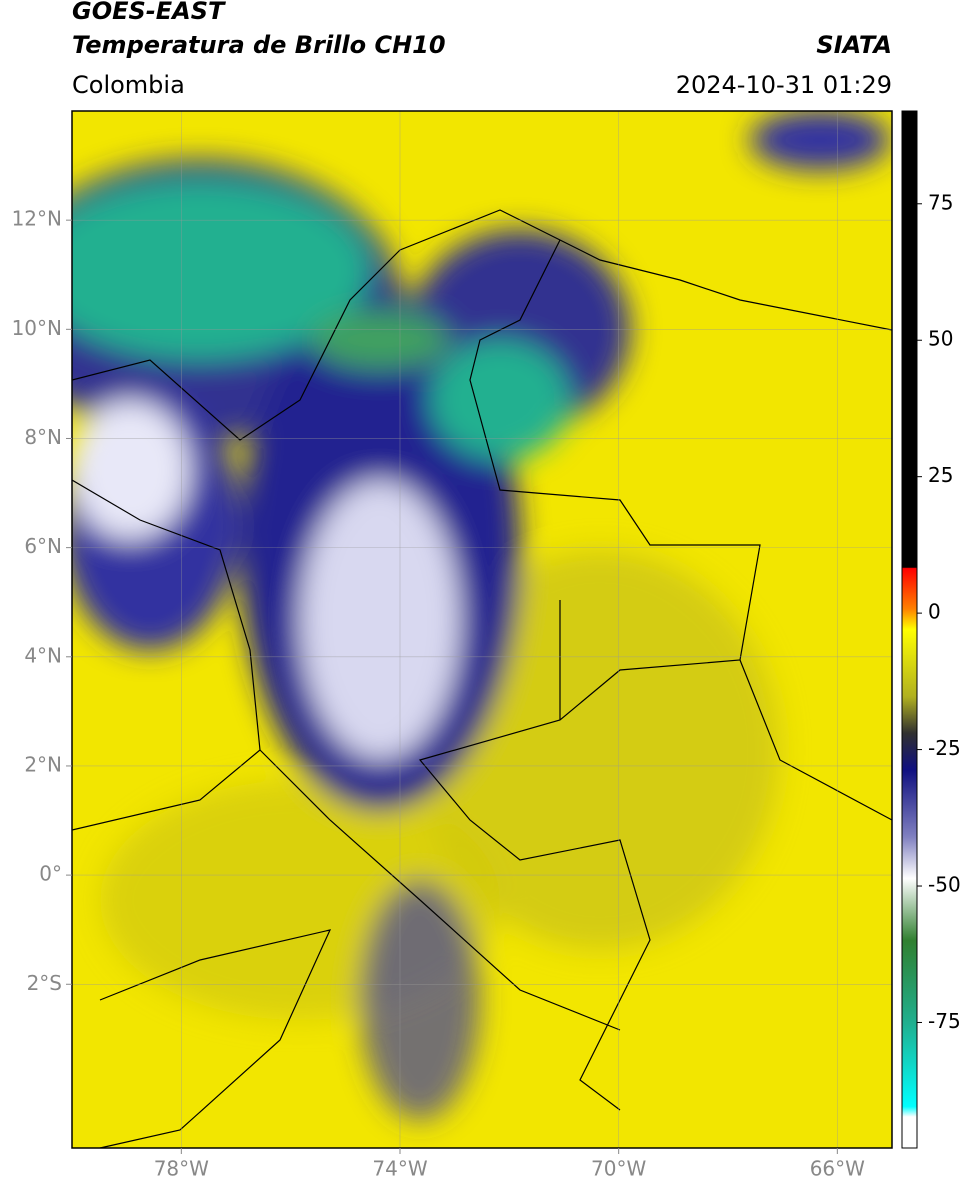 The image size is (966, 1194). I want to click on title: GOES-EAST, so click(149, 12).